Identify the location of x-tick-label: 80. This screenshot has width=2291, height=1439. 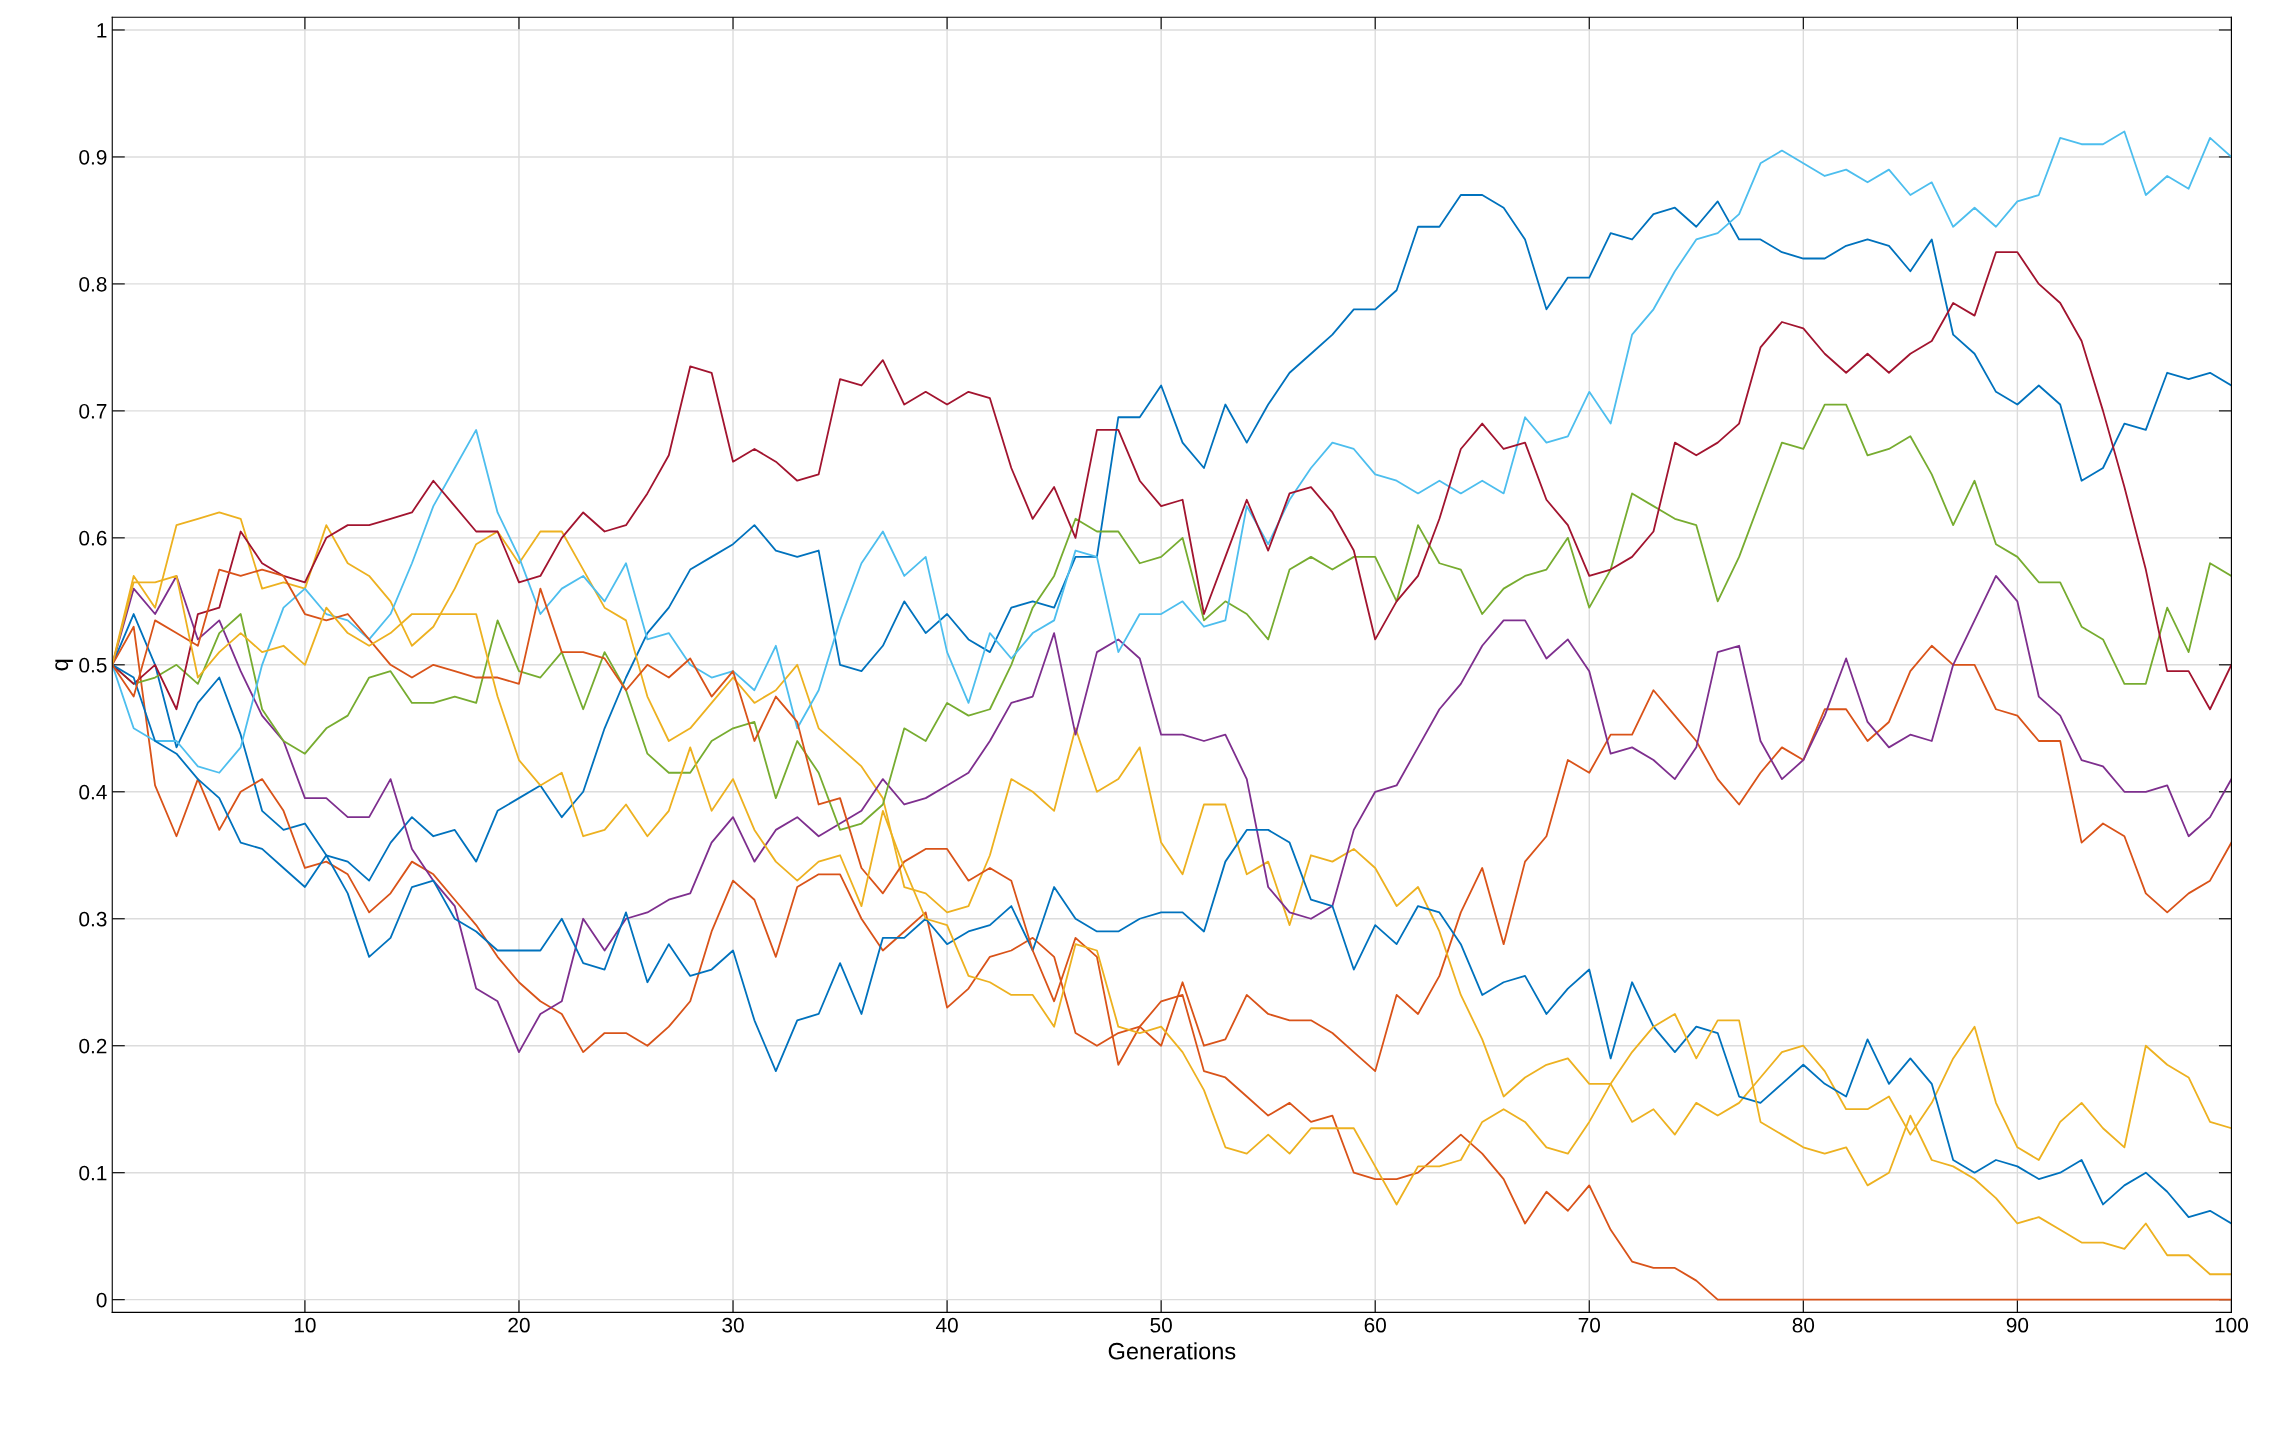
(1803, 1325).